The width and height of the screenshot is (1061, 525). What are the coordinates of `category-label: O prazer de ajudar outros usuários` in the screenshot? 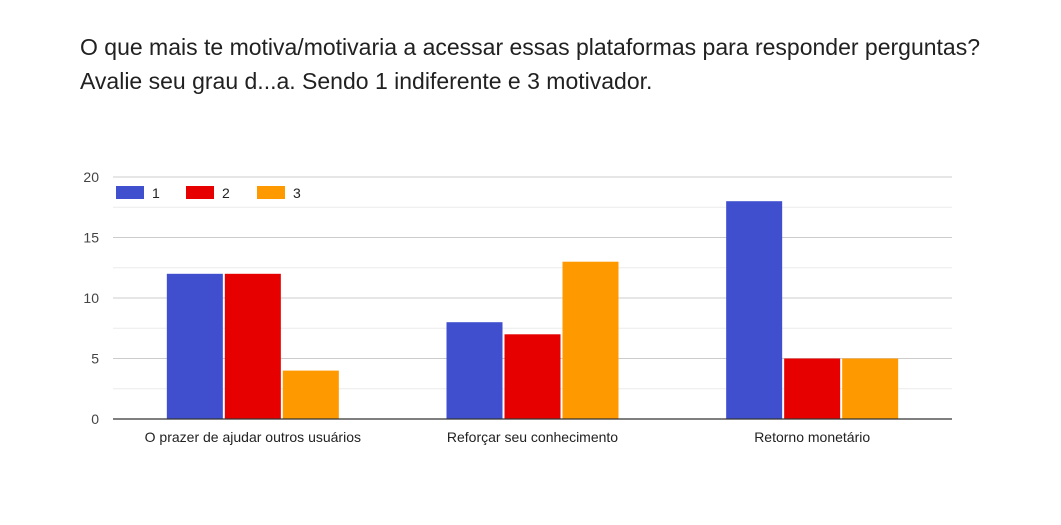 It's located at (253, 437).